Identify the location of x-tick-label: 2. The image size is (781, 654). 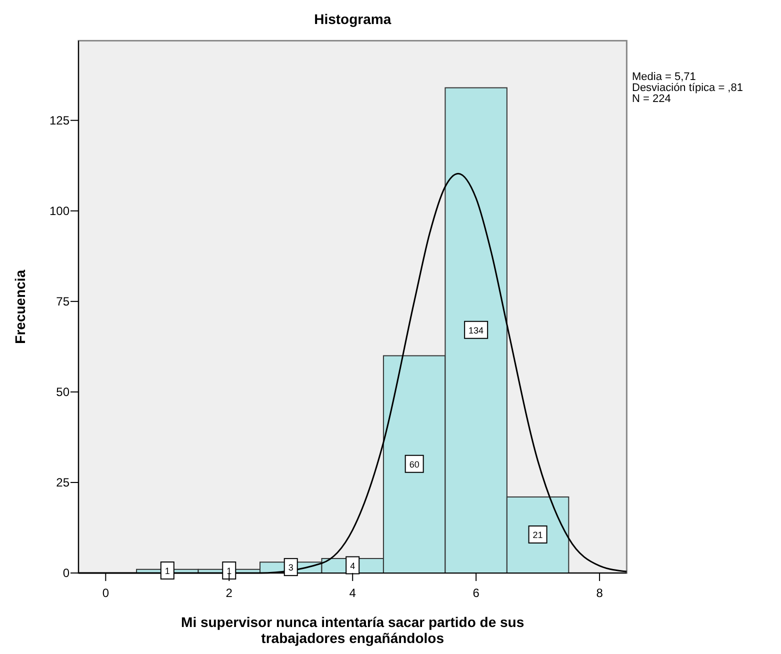
(229, 593).